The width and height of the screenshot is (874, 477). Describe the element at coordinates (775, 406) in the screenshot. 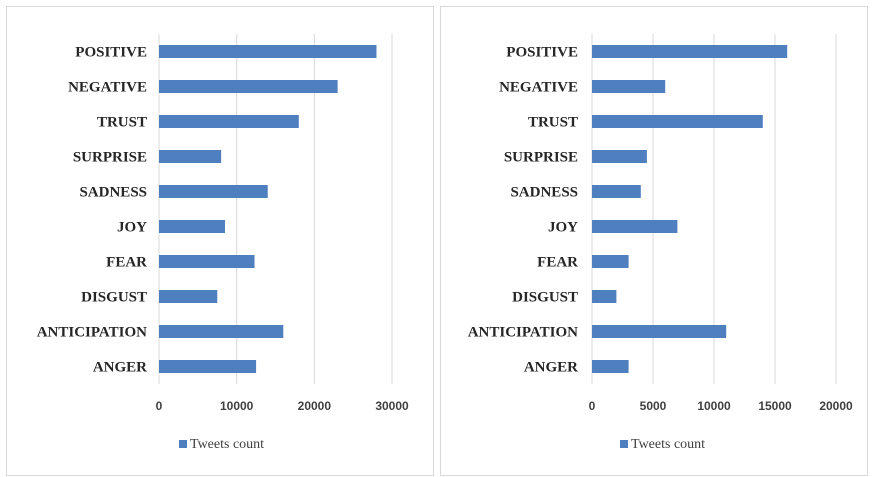

I see `x-tick-label: 15000` at that location.